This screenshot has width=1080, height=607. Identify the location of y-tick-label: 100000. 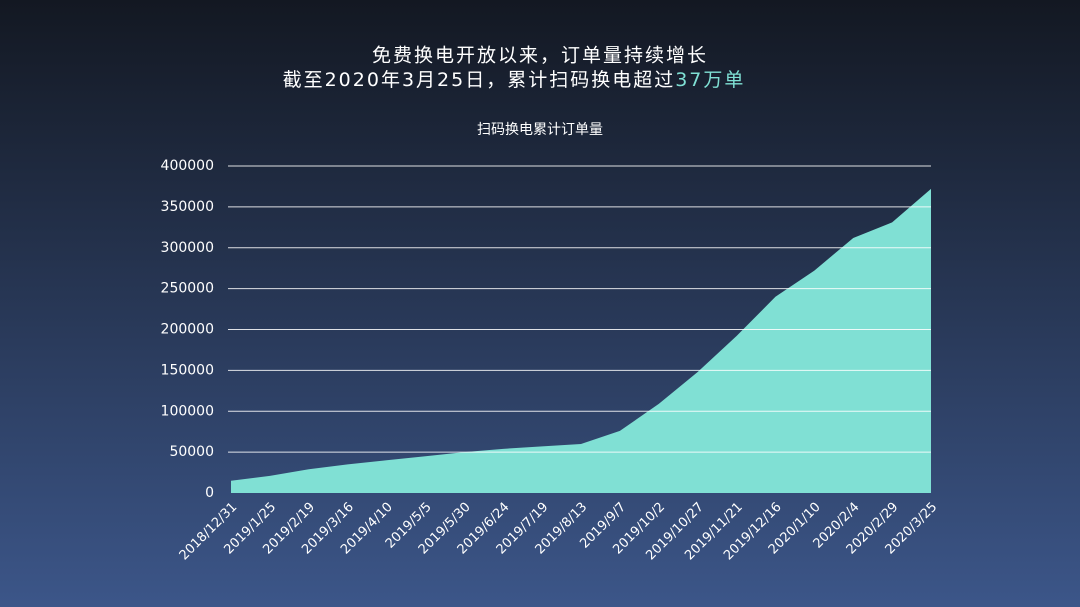
(187, 411).